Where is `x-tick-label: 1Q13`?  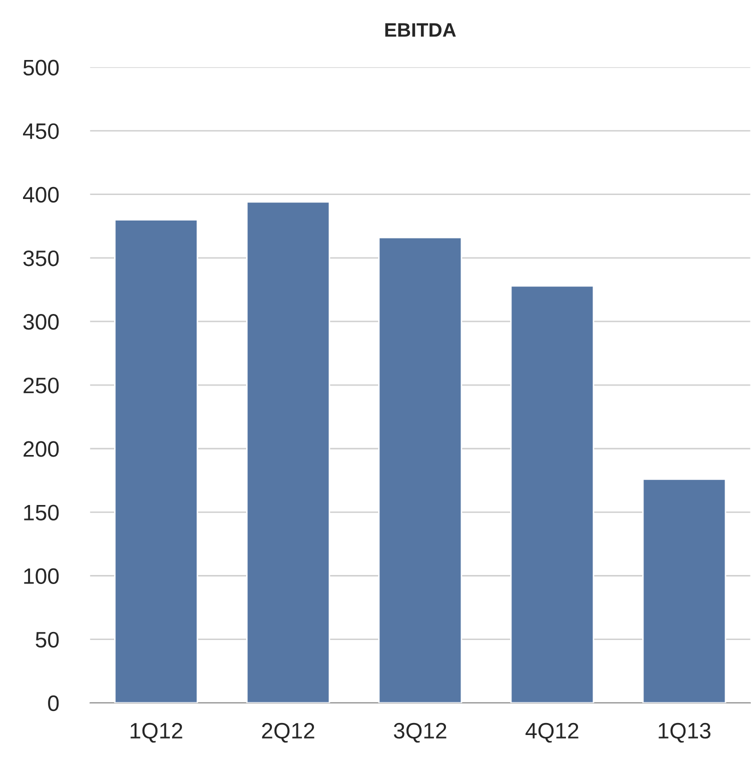
x-tick-label: 1Q13 is located at coordinates (684, 732).